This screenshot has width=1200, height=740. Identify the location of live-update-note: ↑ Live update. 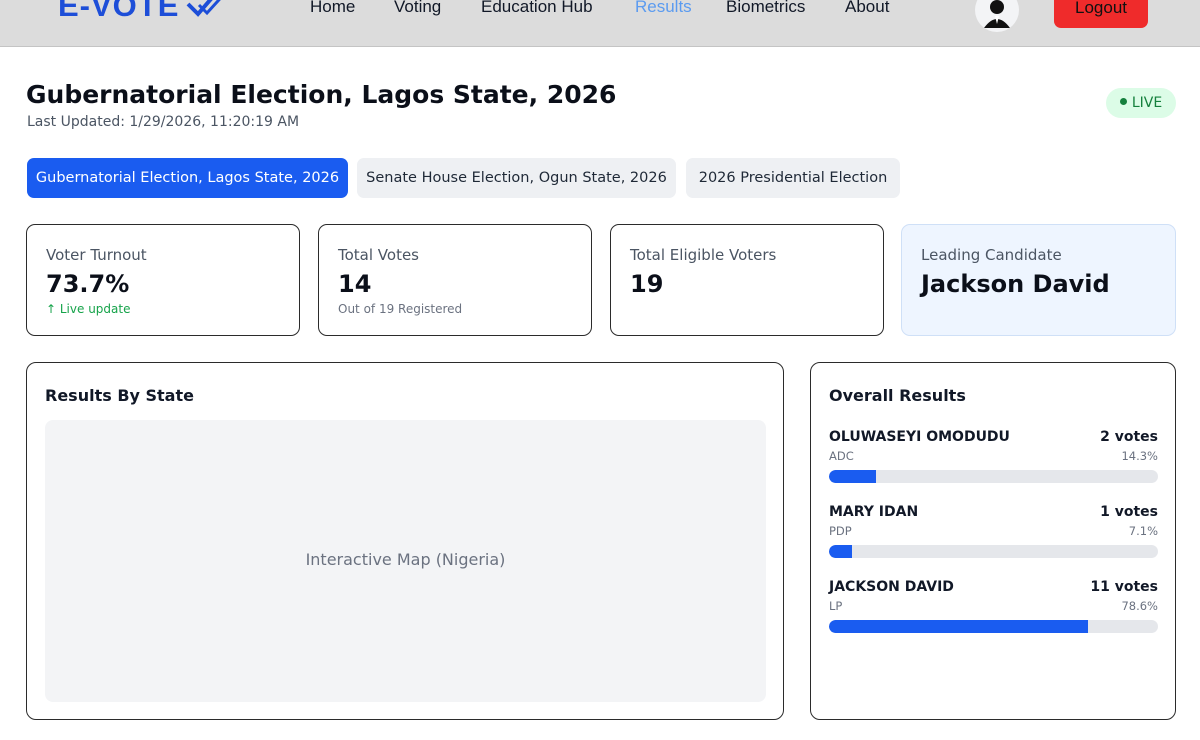
(88, 309).